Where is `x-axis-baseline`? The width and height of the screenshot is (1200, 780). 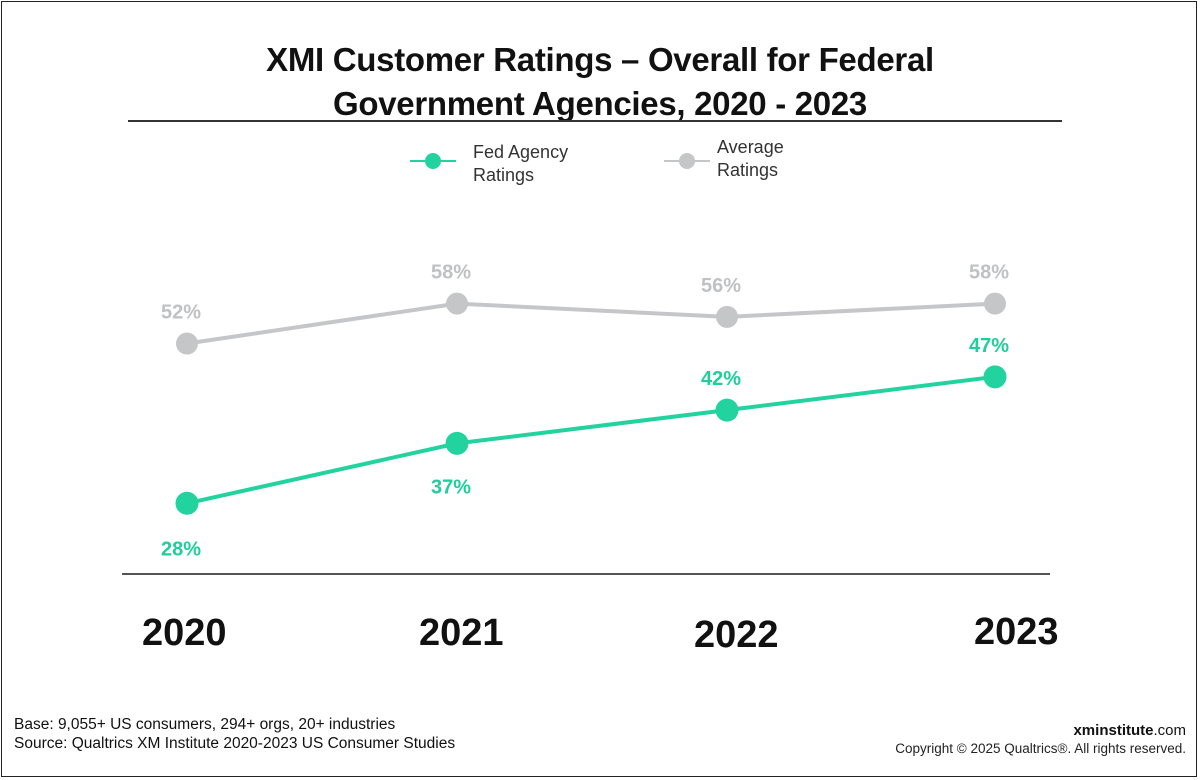
x-axis-baseline is located at coordinates (586, 574).